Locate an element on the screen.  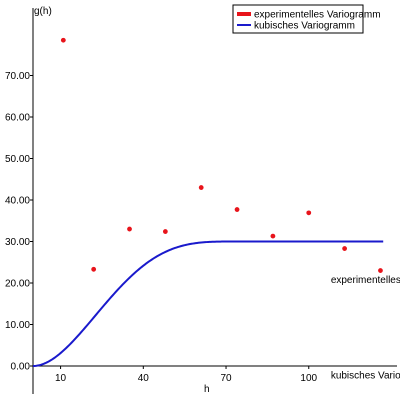
y-tick-label: 20.00 is located at coordinates (17, 284).